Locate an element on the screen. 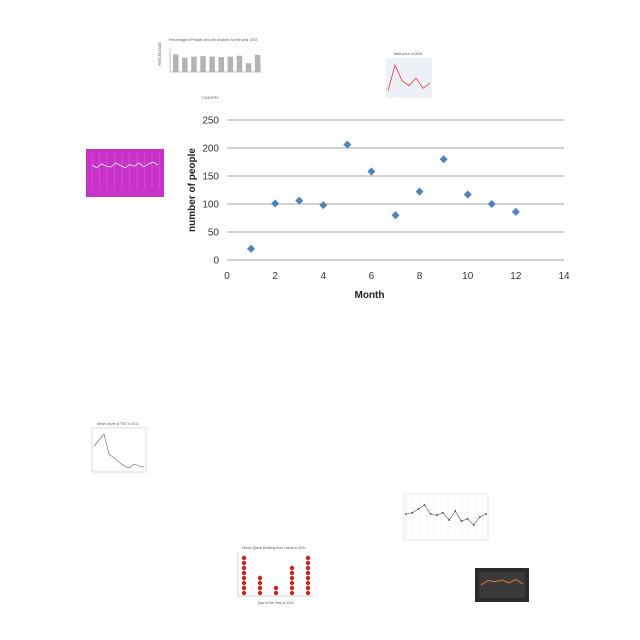 The image size is (640, 640). red-dots is located at coordinates (276, 575).